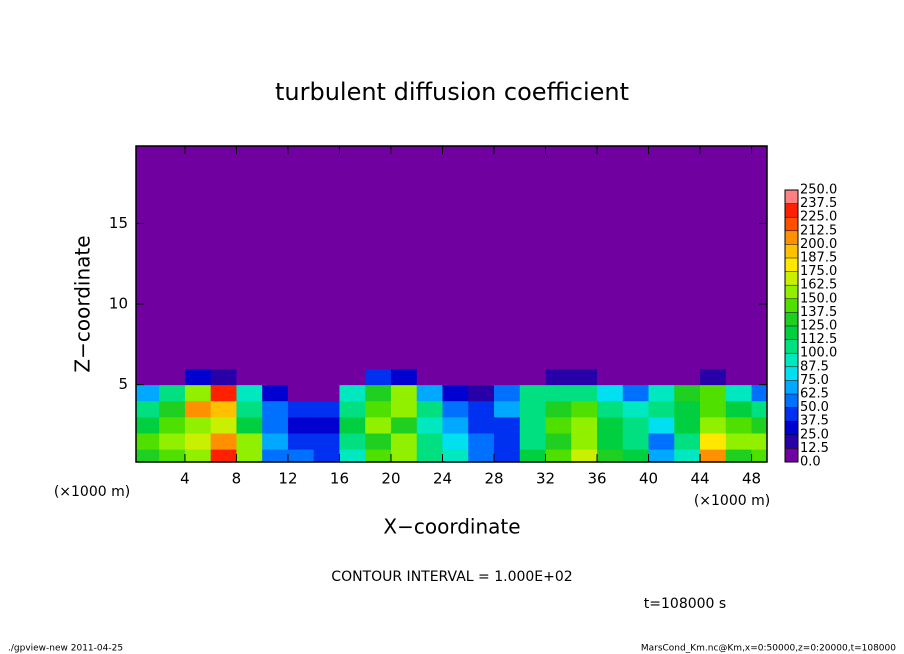 The image size is (904, 654). What do you see at coordinates (818, 244) in the screenshot?
I see `colorbar-label: 200.0` at bounding box center [818, 244].